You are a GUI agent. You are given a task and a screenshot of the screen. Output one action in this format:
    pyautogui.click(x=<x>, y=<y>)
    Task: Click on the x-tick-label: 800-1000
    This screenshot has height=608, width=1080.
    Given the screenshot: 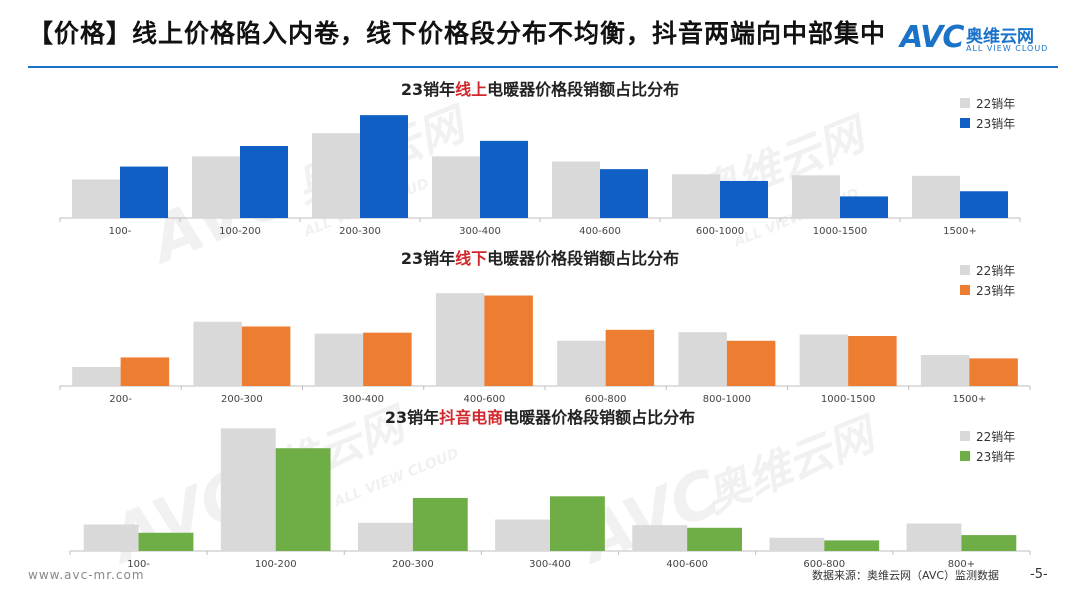 What is the action you would take?
    pyautogui.click(x=727, y=399)
    